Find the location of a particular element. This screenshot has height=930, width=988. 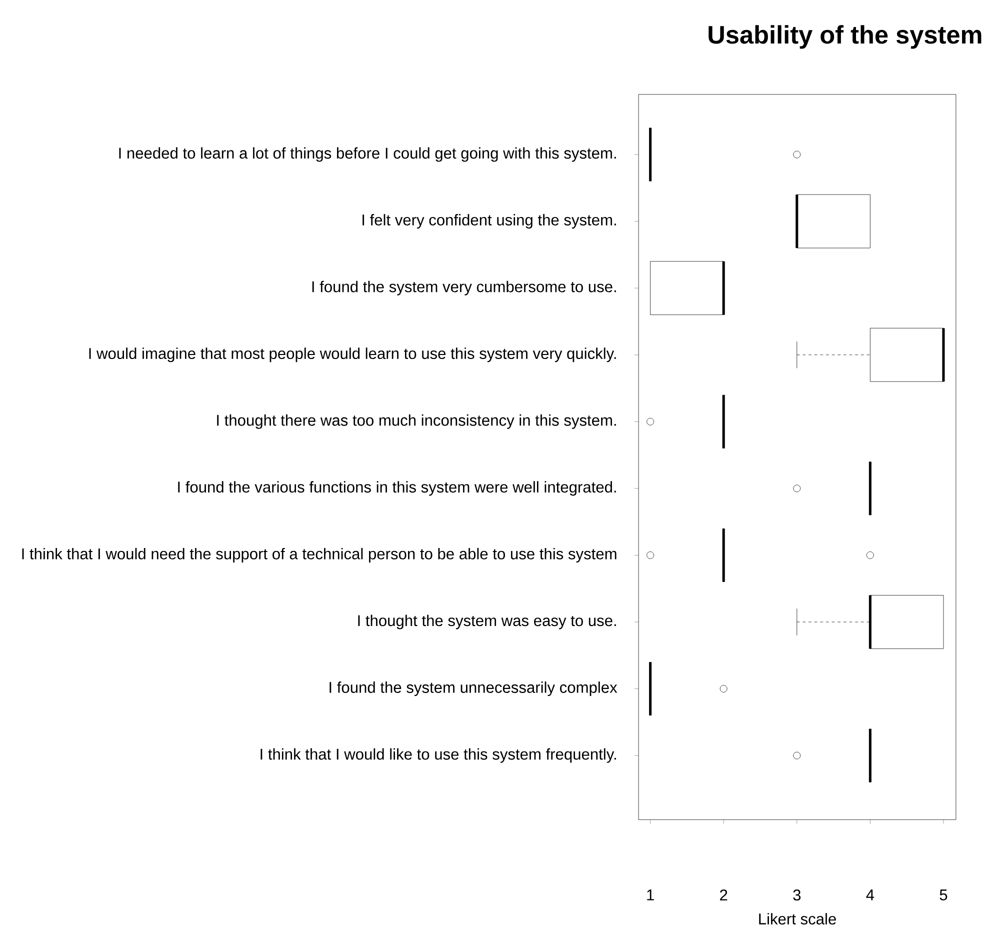

x-tick-label: 5 is located at coordinates (944, 895).